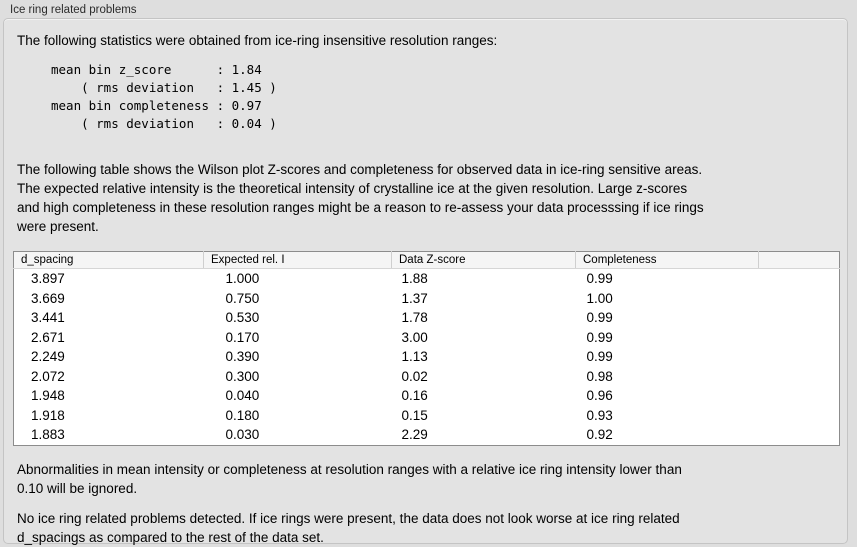  Describe the element at coordinates (298, 279) in the screenshot. I see `table-cell: 1.000` at that location.